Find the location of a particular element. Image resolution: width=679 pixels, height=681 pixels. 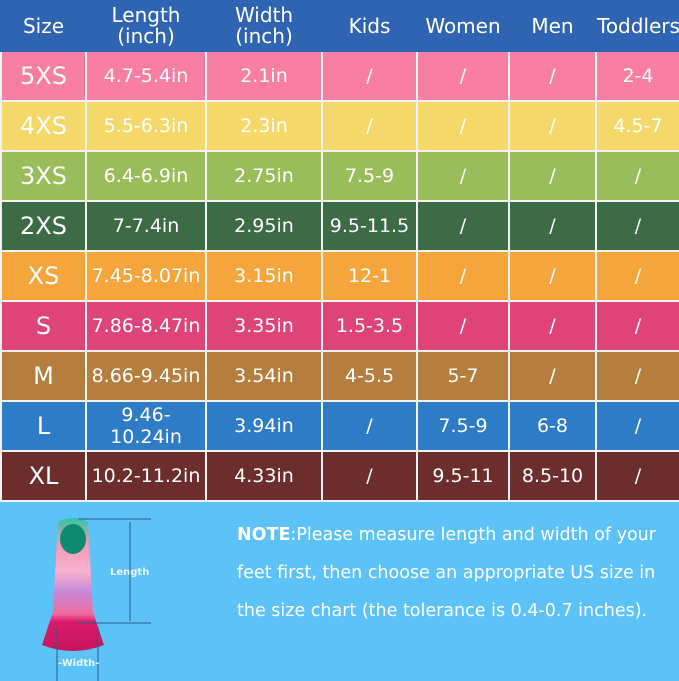

table-row: XL 10.2-11.2in 4.33in/9.5-11 8.5-10/ is located at coordinates (339, 476).